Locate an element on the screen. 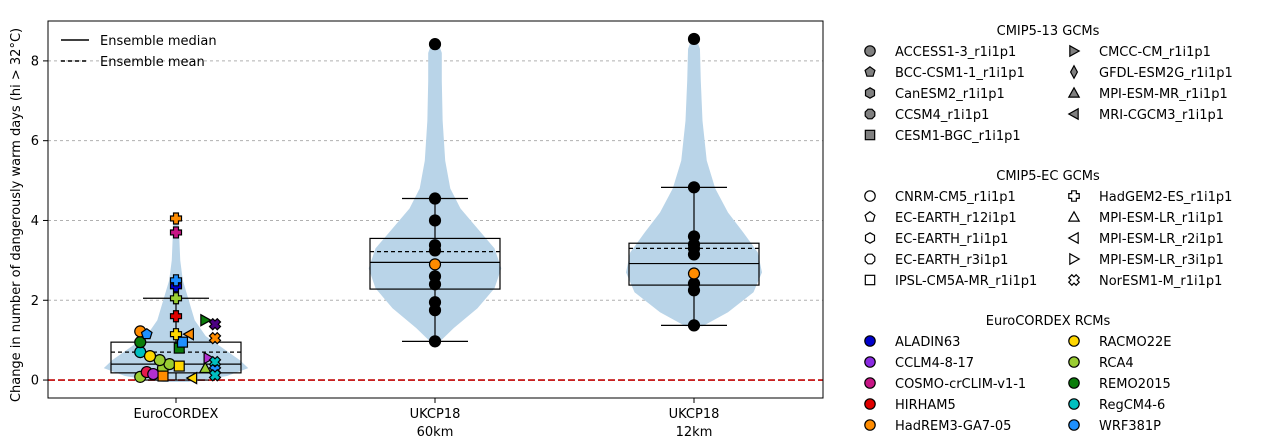  legend-label: RACMO22E is located at coordinates (1135, 342).